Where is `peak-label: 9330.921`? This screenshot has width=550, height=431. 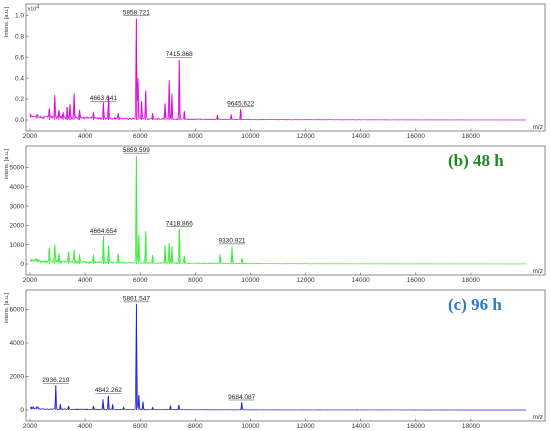 peak-label: 9330.921 is located at coordinates (231, 241).